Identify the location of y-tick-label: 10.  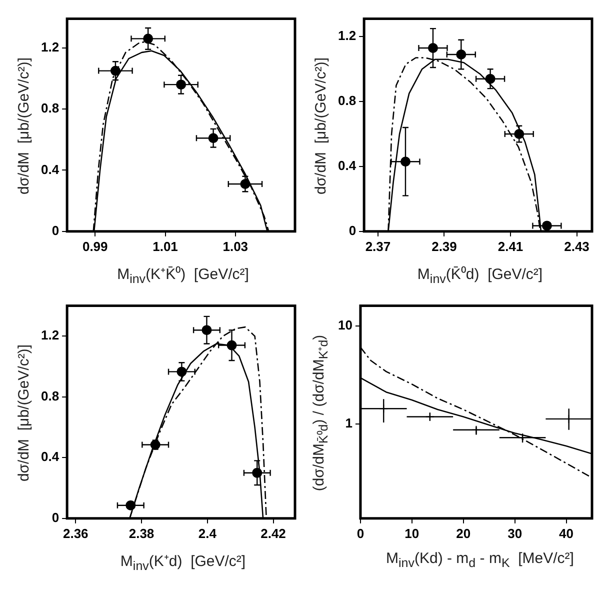
(345, 324).